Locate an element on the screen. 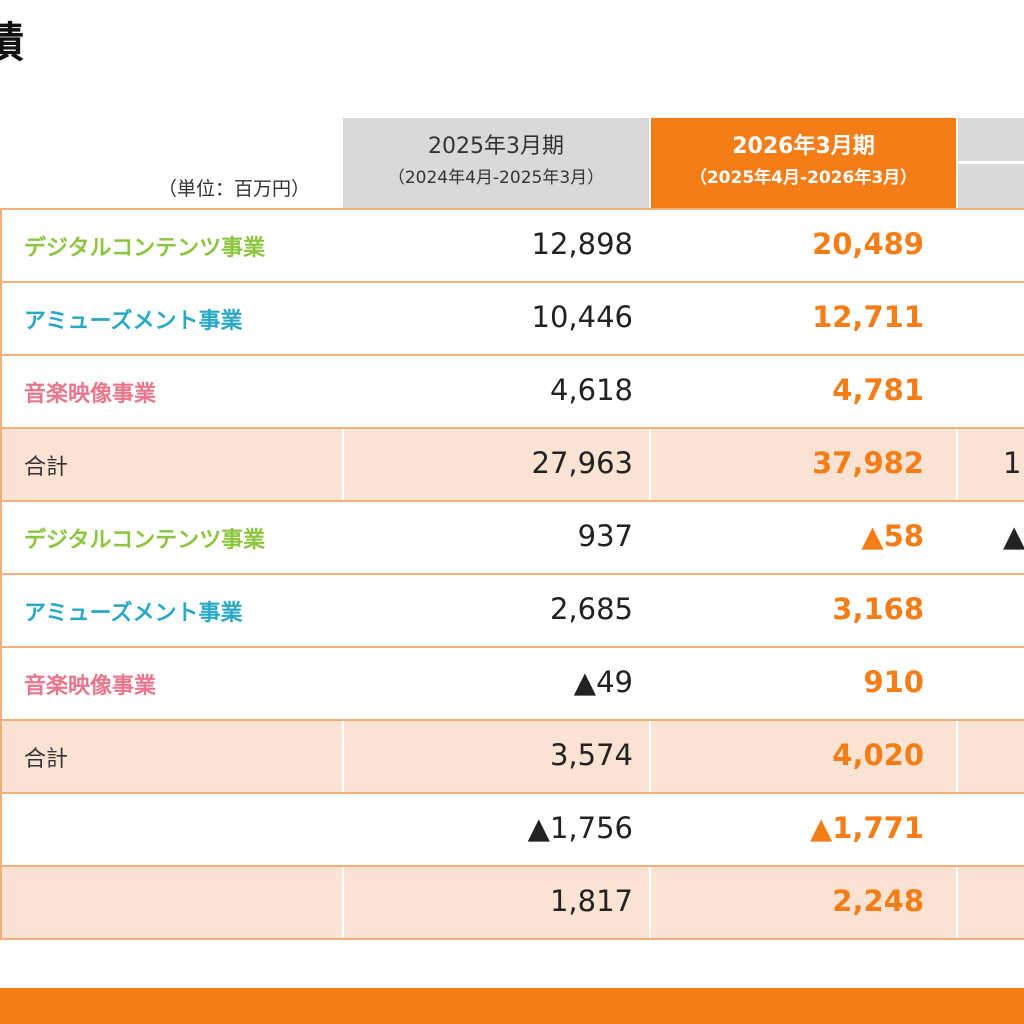  value-fy2026: 4,020 is located at coordinates (878, 755).